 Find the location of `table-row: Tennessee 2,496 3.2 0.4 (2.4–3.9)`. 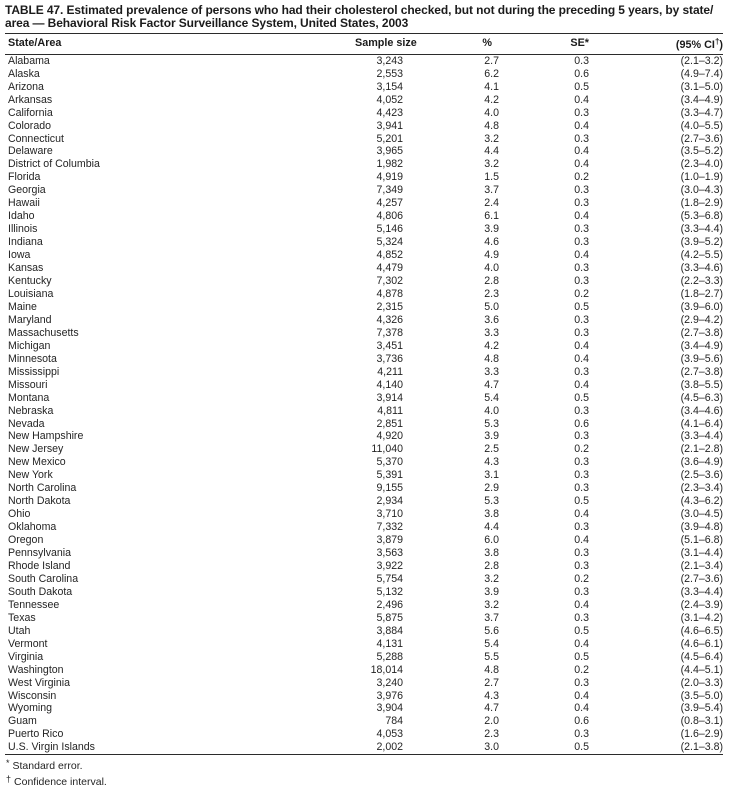

table-row: Tennessee 2,496 3.2 0.4 (2.4–3.9) is located at coordinates (364, 605).